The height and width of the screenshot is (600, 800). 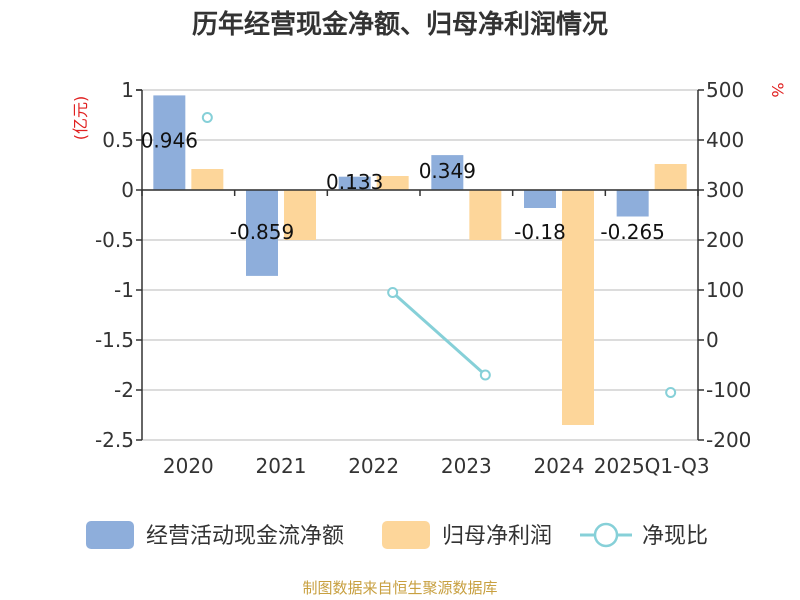 What do you see at coordinates (725, 240) in the screenshot?
I see `right-tick-label: 200` at bounding box center [725, 240].